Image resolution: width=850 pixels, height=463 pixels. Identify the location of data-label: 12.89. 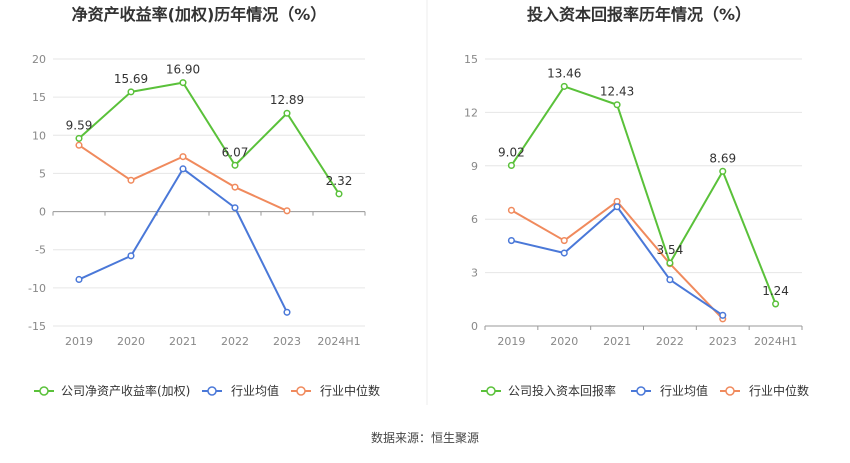
(287, 100).